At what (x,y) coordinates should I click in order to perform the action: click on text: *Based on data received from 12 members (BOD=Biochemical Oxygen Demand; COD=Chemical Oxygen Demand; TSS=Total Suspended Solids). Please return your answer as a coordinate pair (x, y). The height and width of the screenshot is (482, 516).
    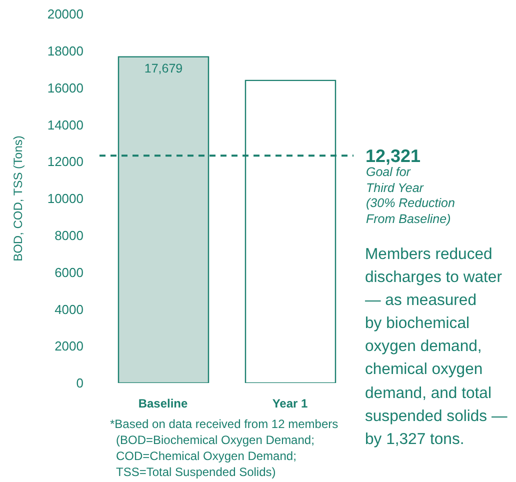
    Looking at the image, I should click on (224, 448).